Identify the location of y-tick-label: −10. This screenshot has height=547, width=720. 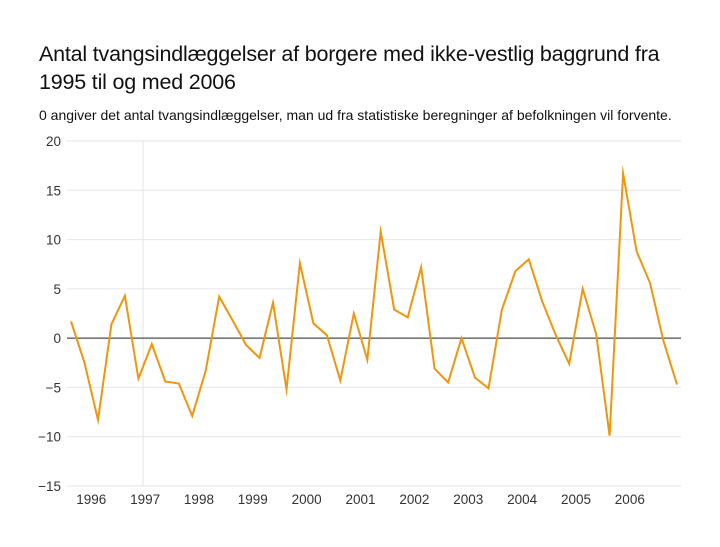
(49, 437).